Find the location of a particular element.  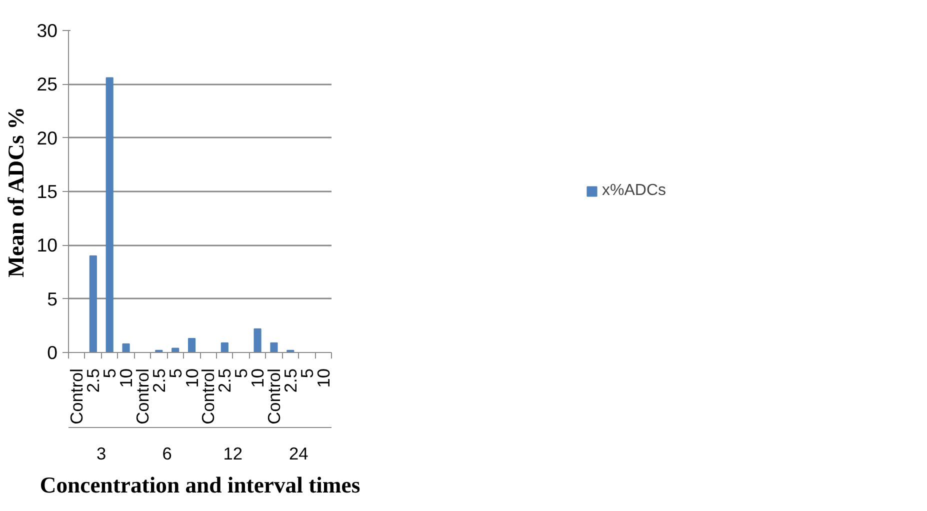

y-tick-label: 25 is located at coordinates (47, 84).